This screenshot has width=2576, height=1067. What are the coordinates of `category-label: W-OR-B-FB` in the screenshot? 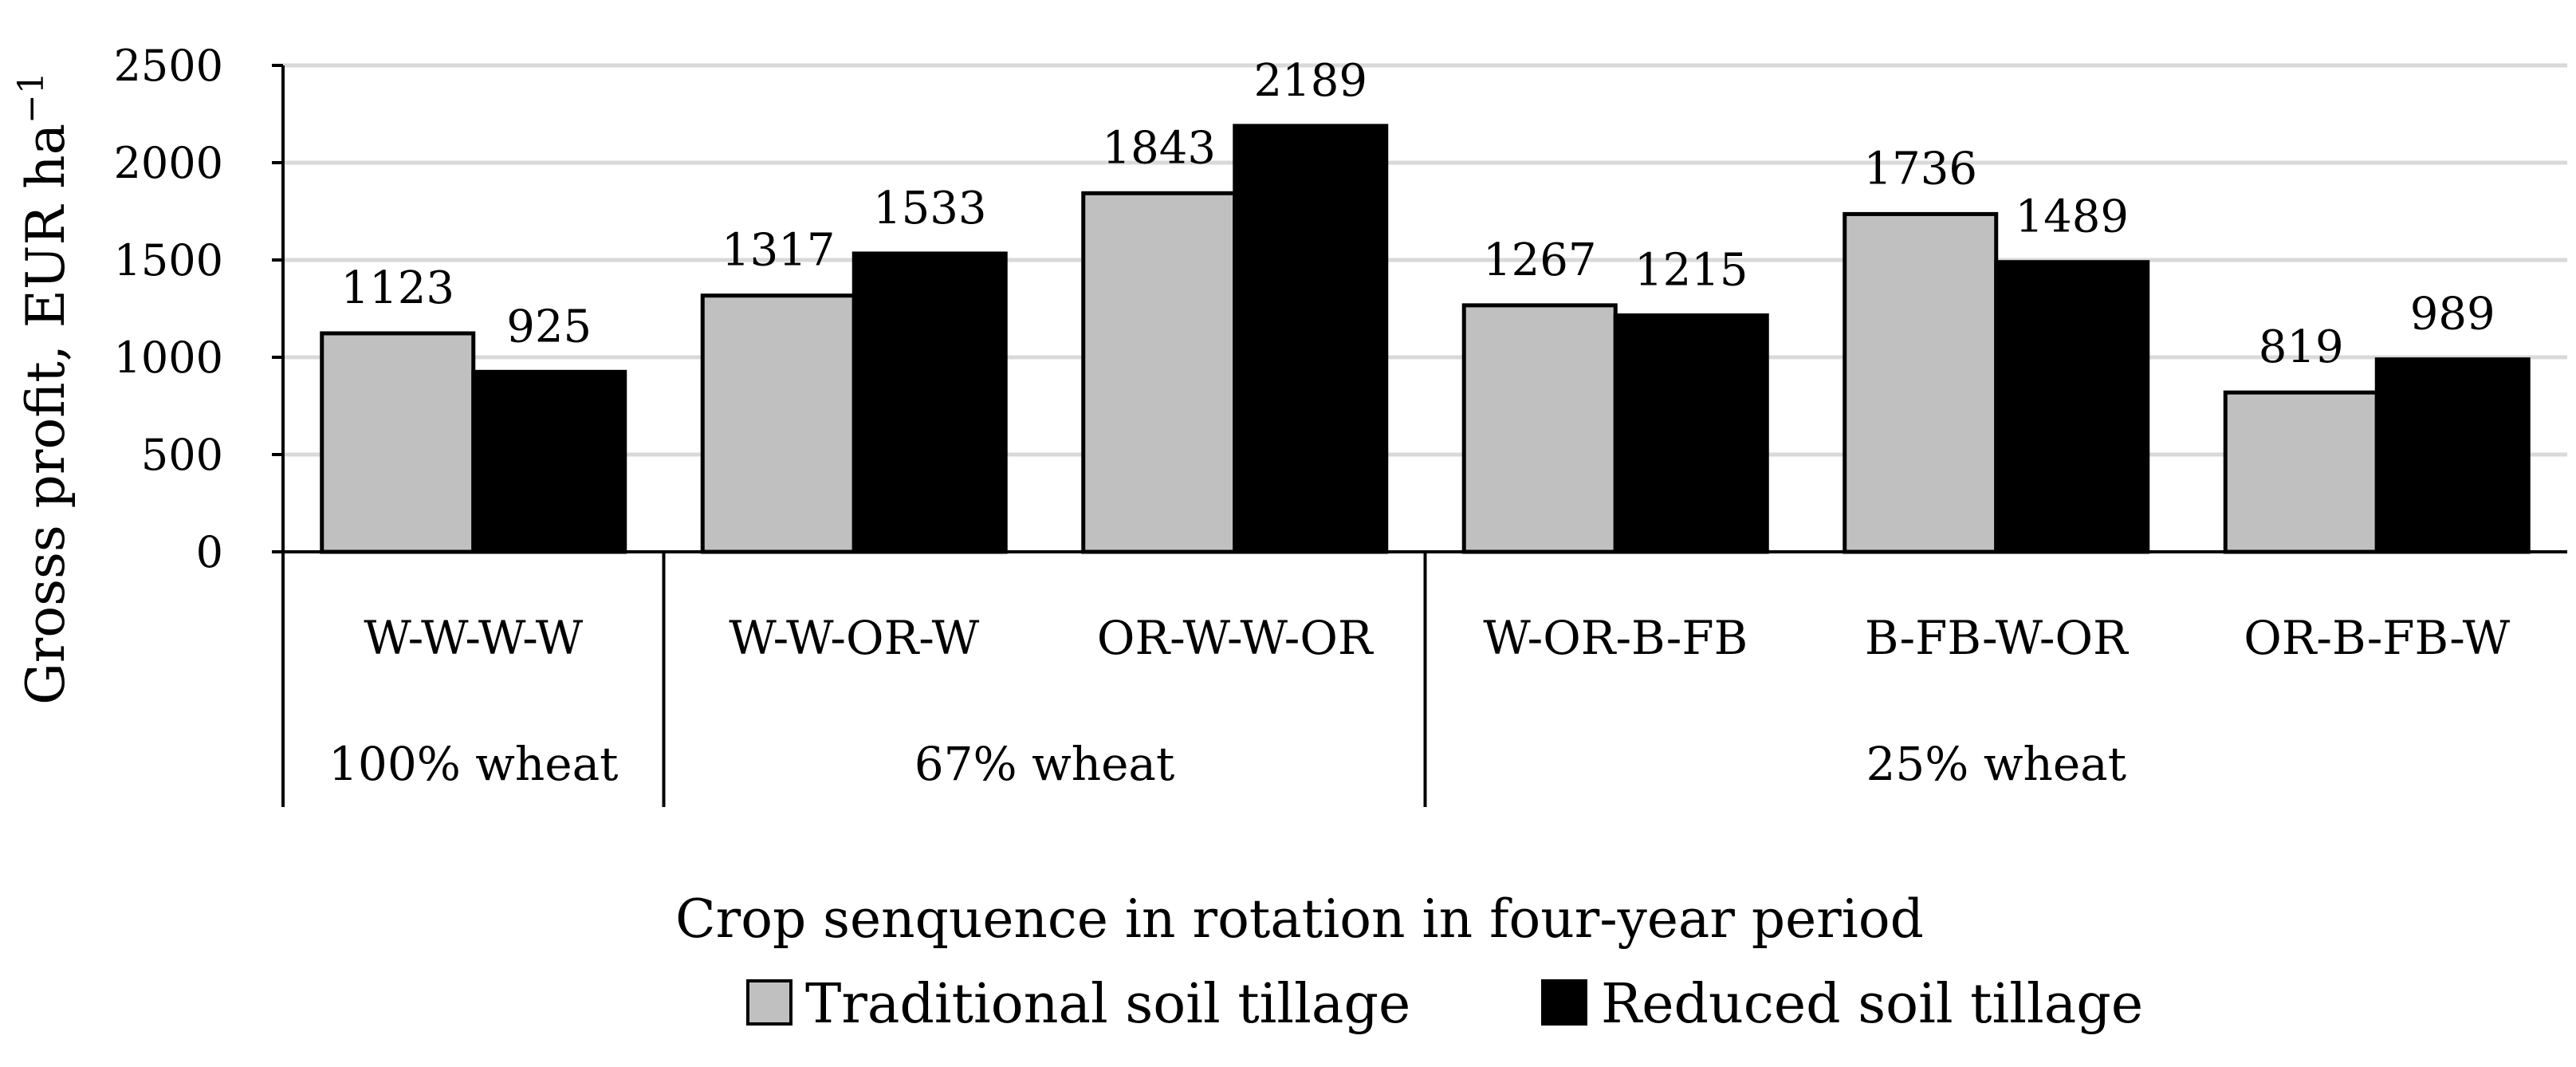 It's located at (1615, 638).